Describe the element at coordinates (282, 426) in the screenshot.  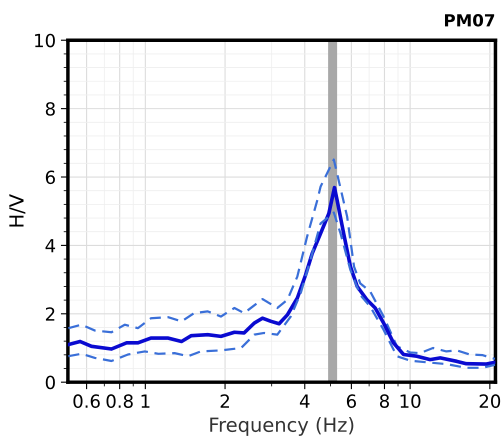
I see `x-axis-title: Frequency (Hz)` at that location.